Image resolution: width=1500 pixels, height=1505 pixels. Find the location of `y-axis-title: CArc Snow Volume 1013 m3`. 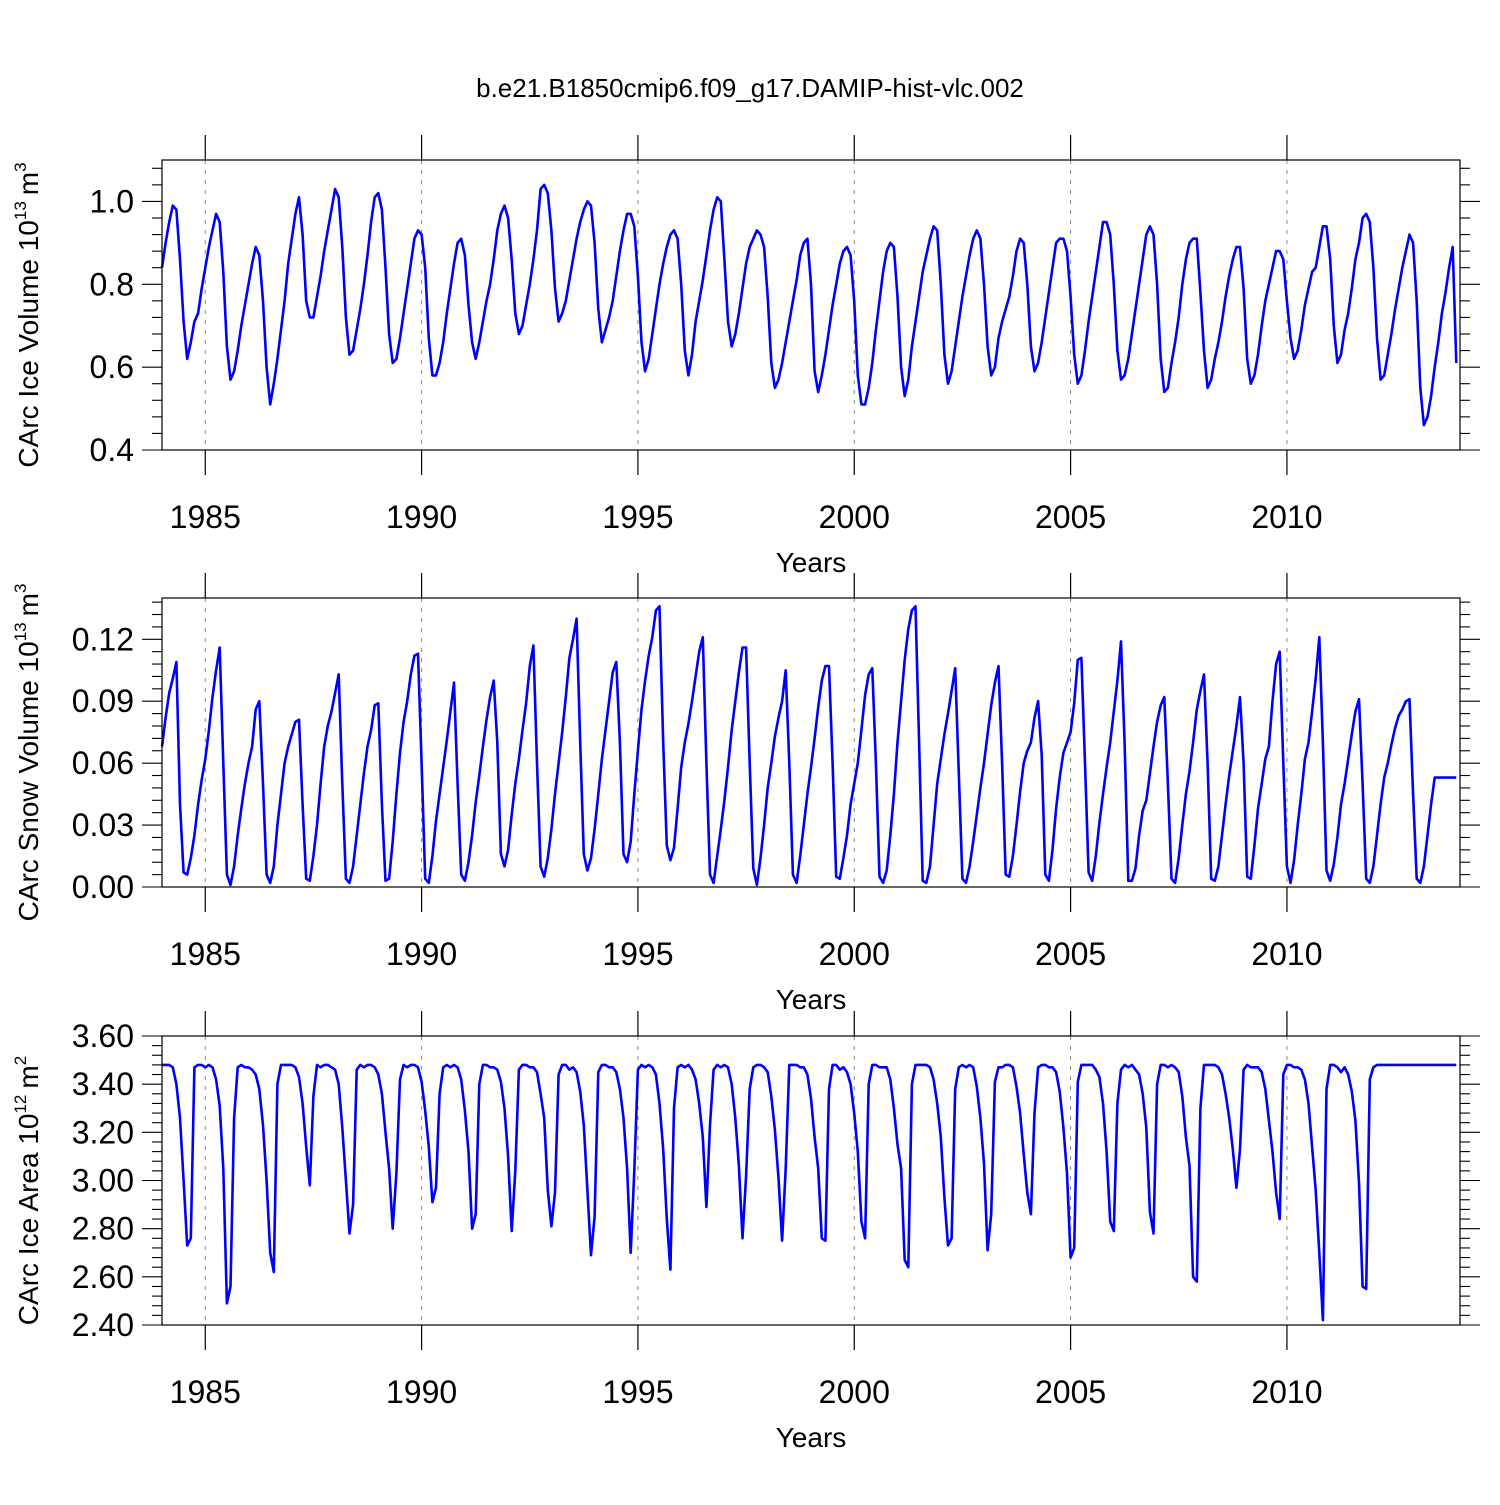

y-axis-title: CArc Snow Volume 1013 m3 is located at coordinates (27, 753).